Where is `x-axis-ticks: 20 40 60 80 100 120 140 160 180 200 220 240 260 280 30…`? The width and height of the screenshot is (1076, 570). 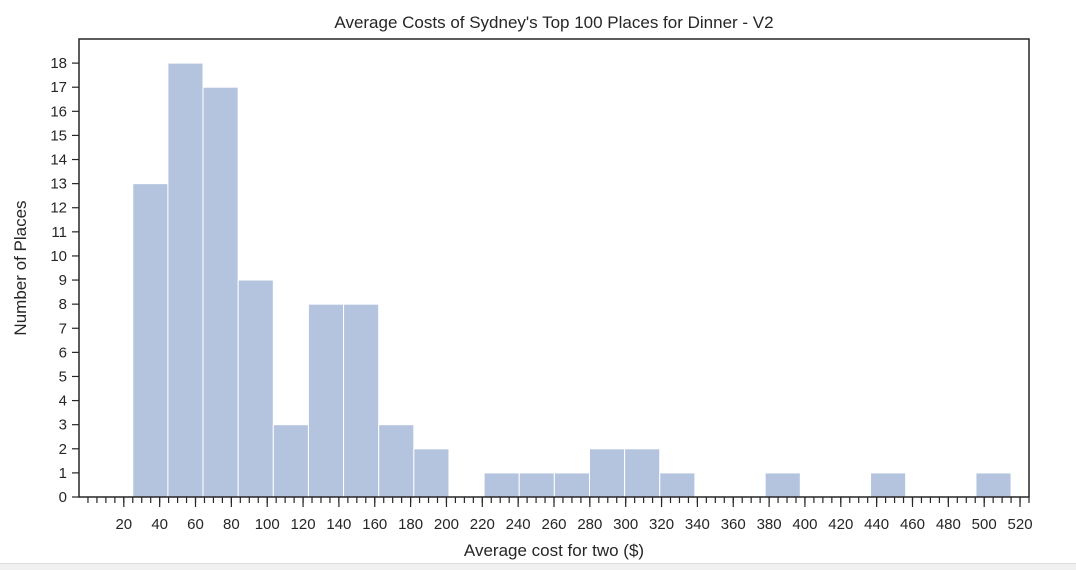
x-axis-ticks: 20 40 60 80 100 120 140 160 180 200 220 240 260 280 30… is located at coordinates (560, 515).